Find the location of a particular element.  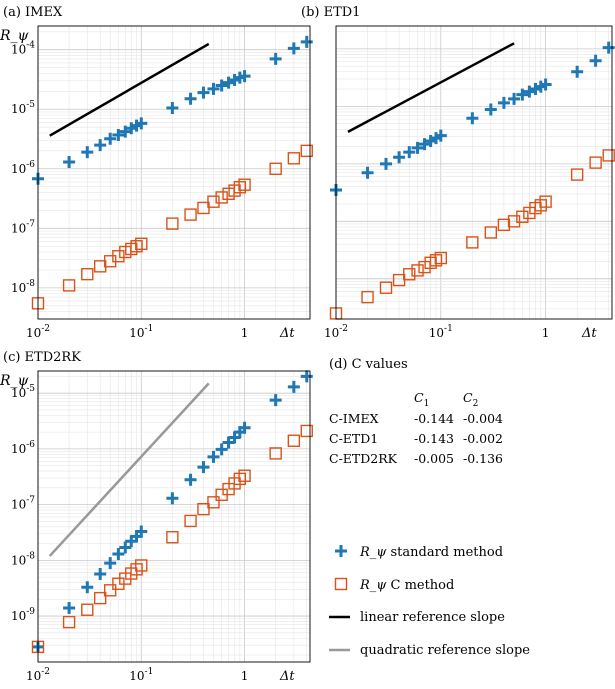

y-tick-label: 10⁻⁹ is located at coordinates (23, 615).